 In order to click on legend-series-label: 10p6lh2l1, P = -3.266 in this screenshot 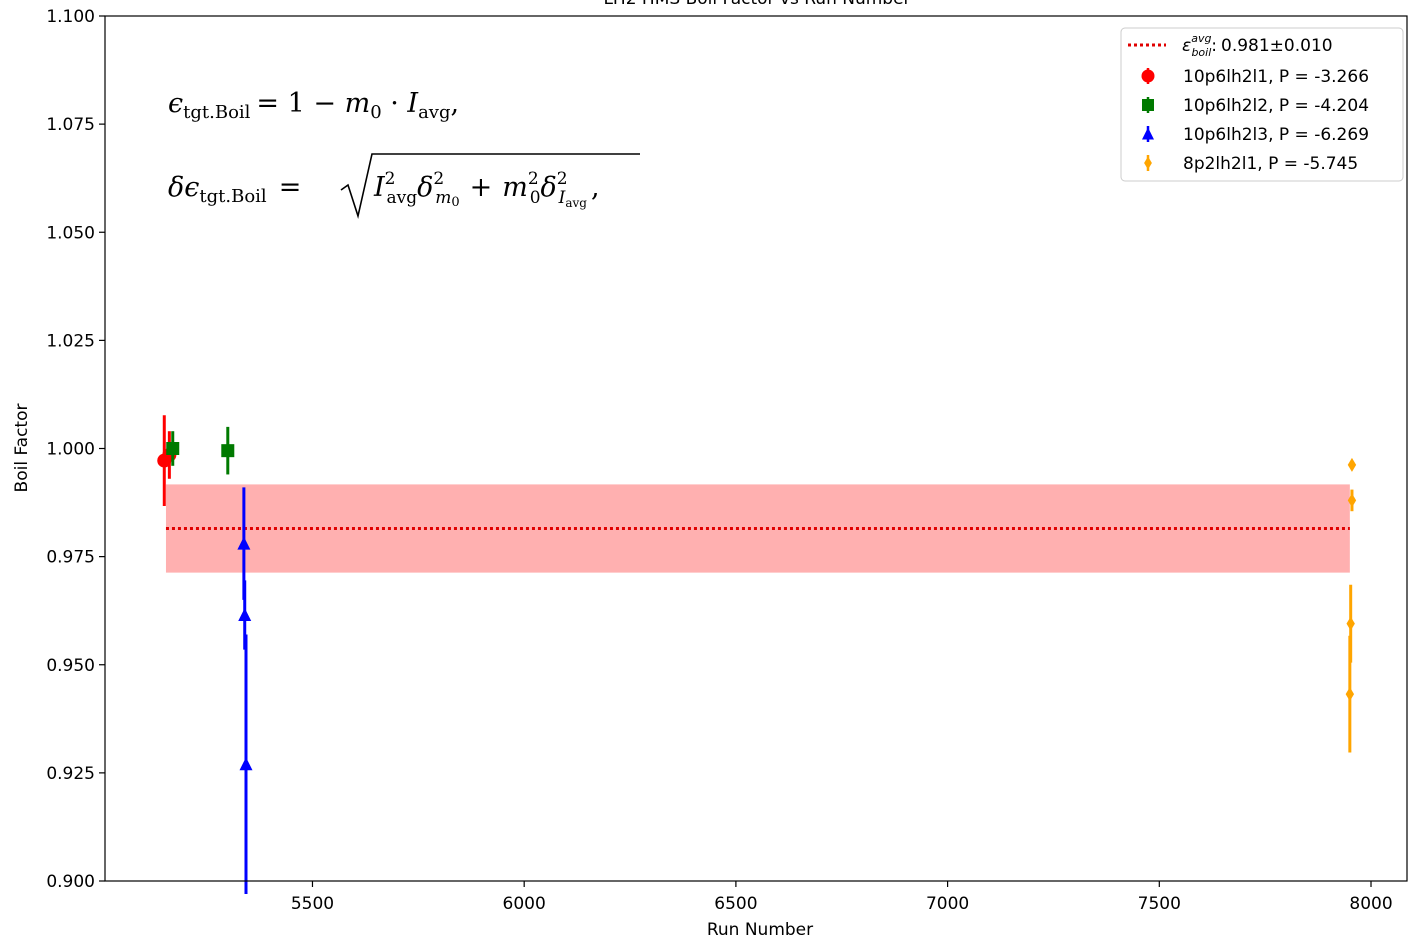, I will do `click(1276, 77)`.